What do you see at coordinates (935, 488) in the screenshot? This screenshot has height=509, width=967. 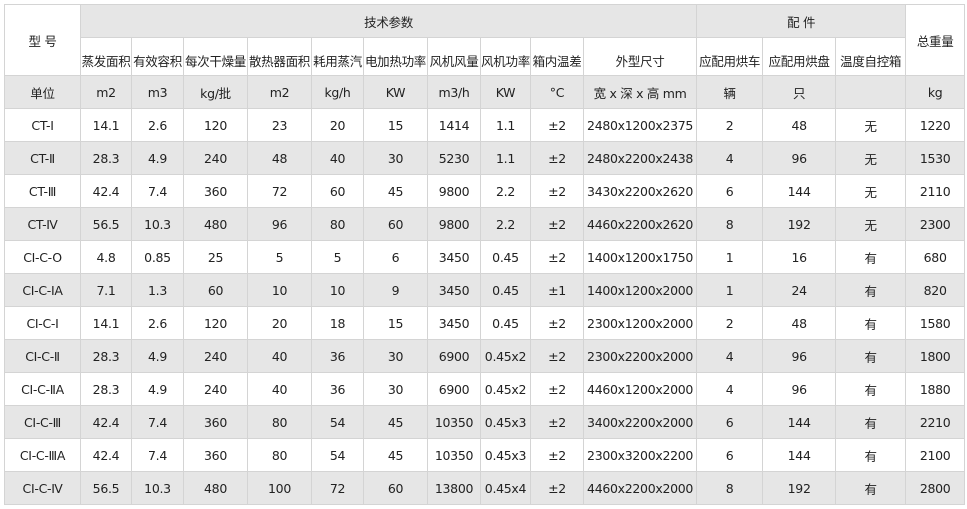 I see `value-cell: 2800` at bounding box center [935, 488].